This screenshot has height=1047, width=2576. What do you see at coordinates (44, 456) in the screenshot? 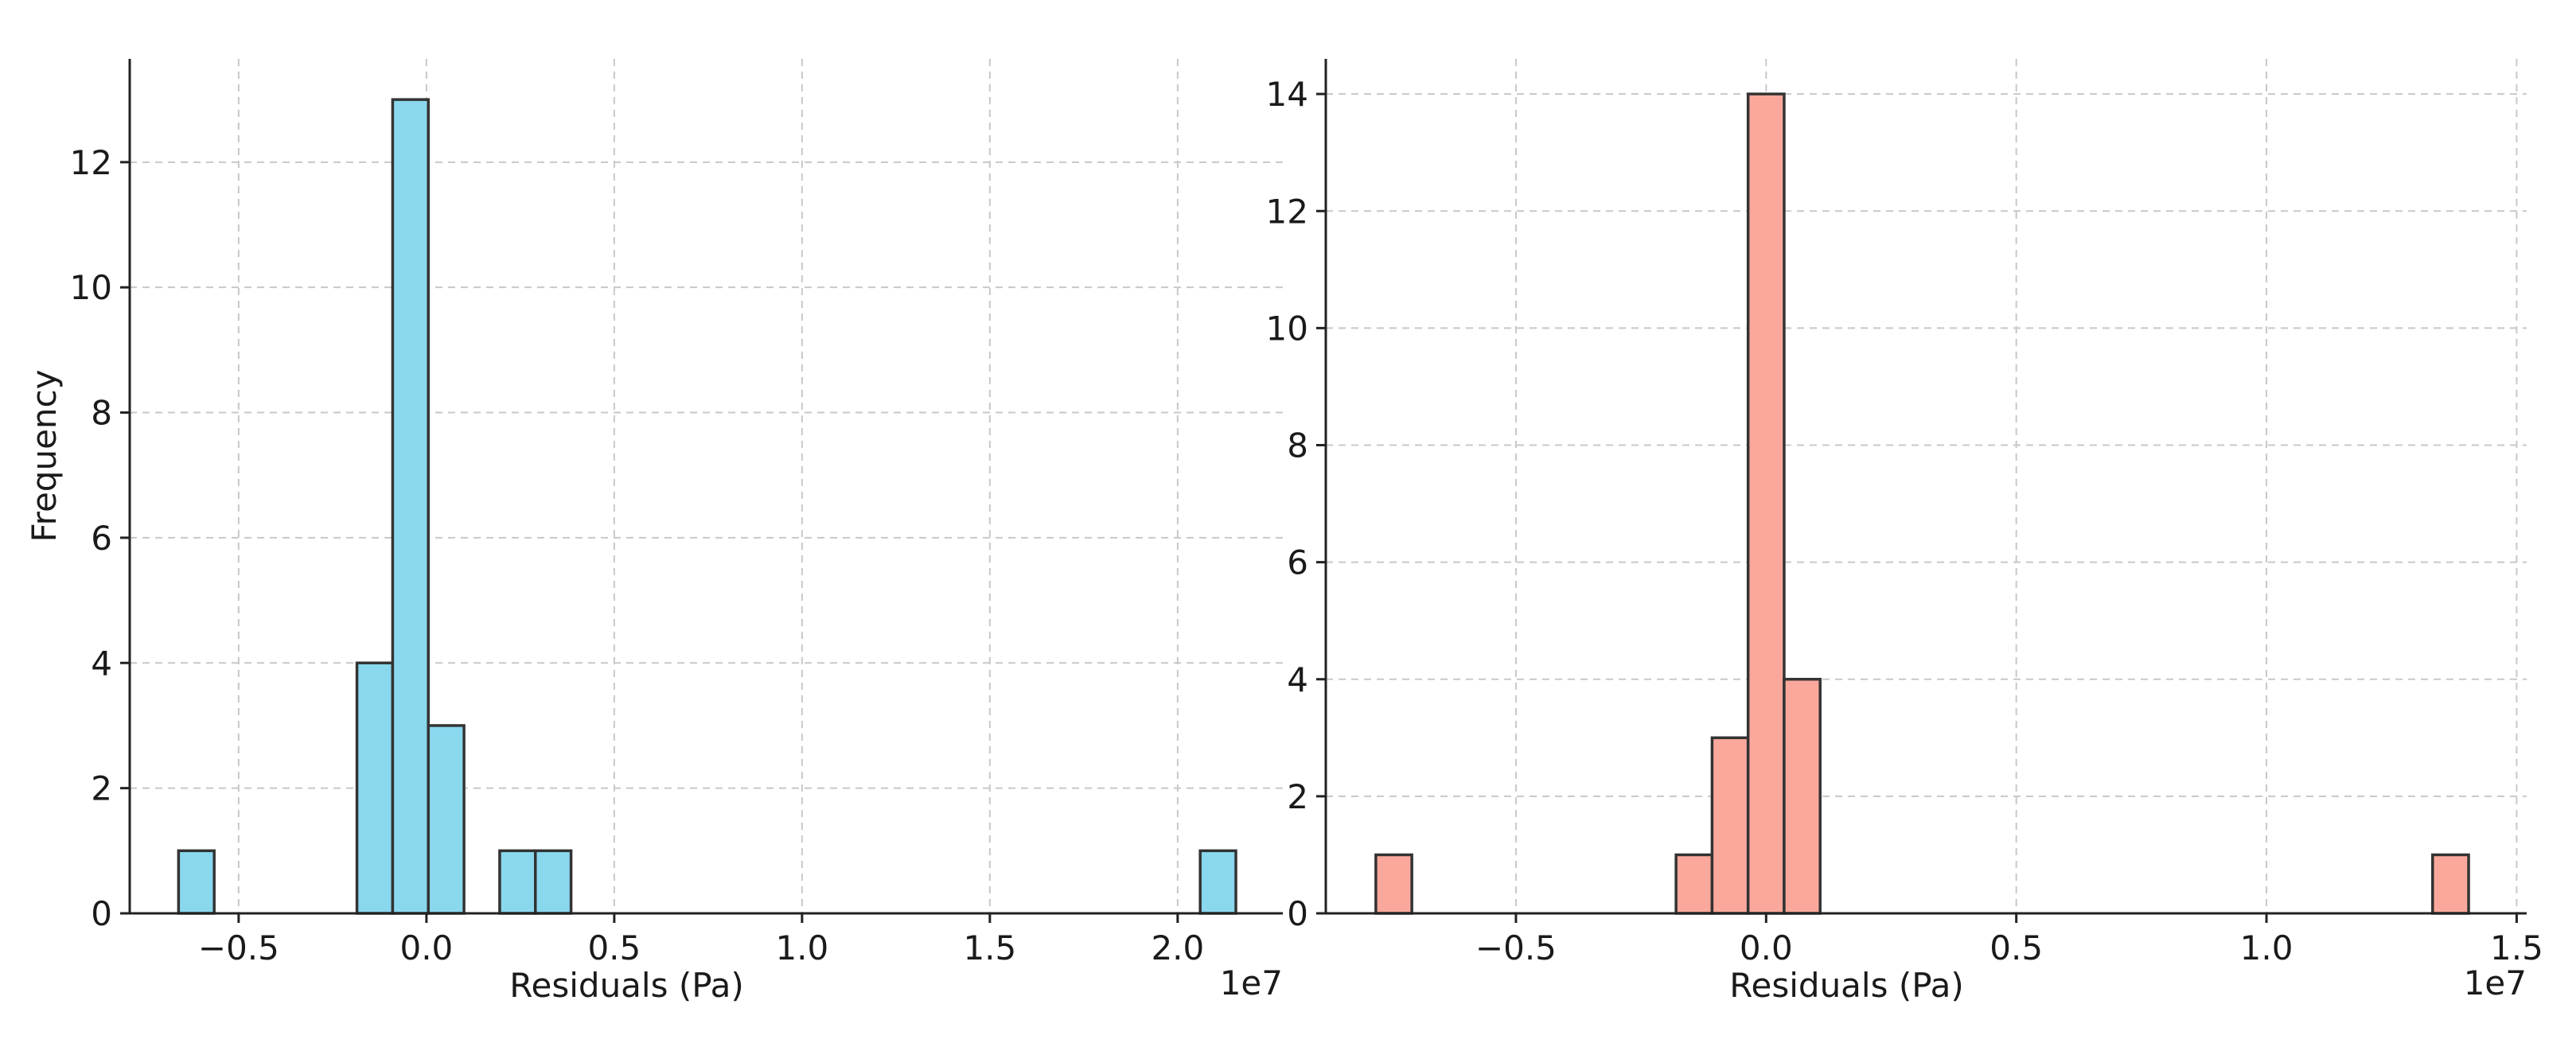
I see `y-axis-label: Frequency` at bounding box center [44, 456].